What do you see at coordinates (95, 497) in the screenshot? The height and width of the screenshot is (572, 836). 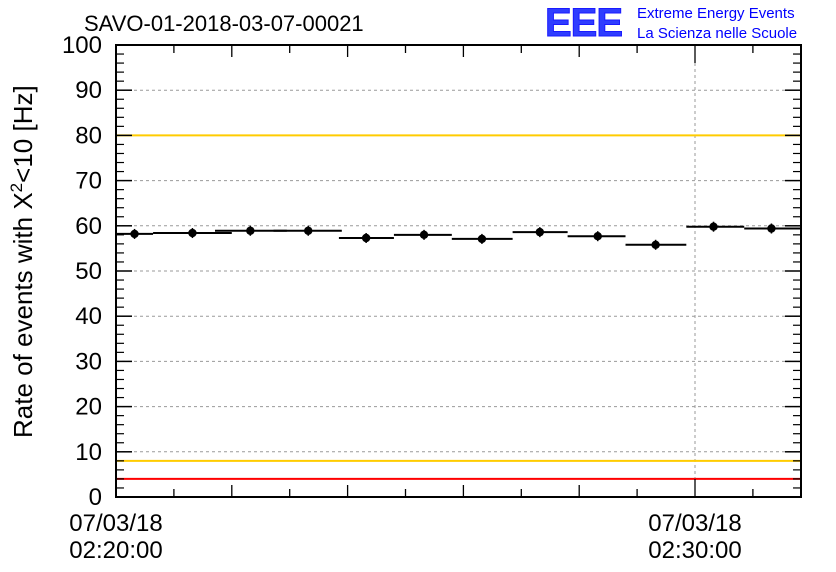 I see `y-tick-label: 0` at bounding box center [95, 497].